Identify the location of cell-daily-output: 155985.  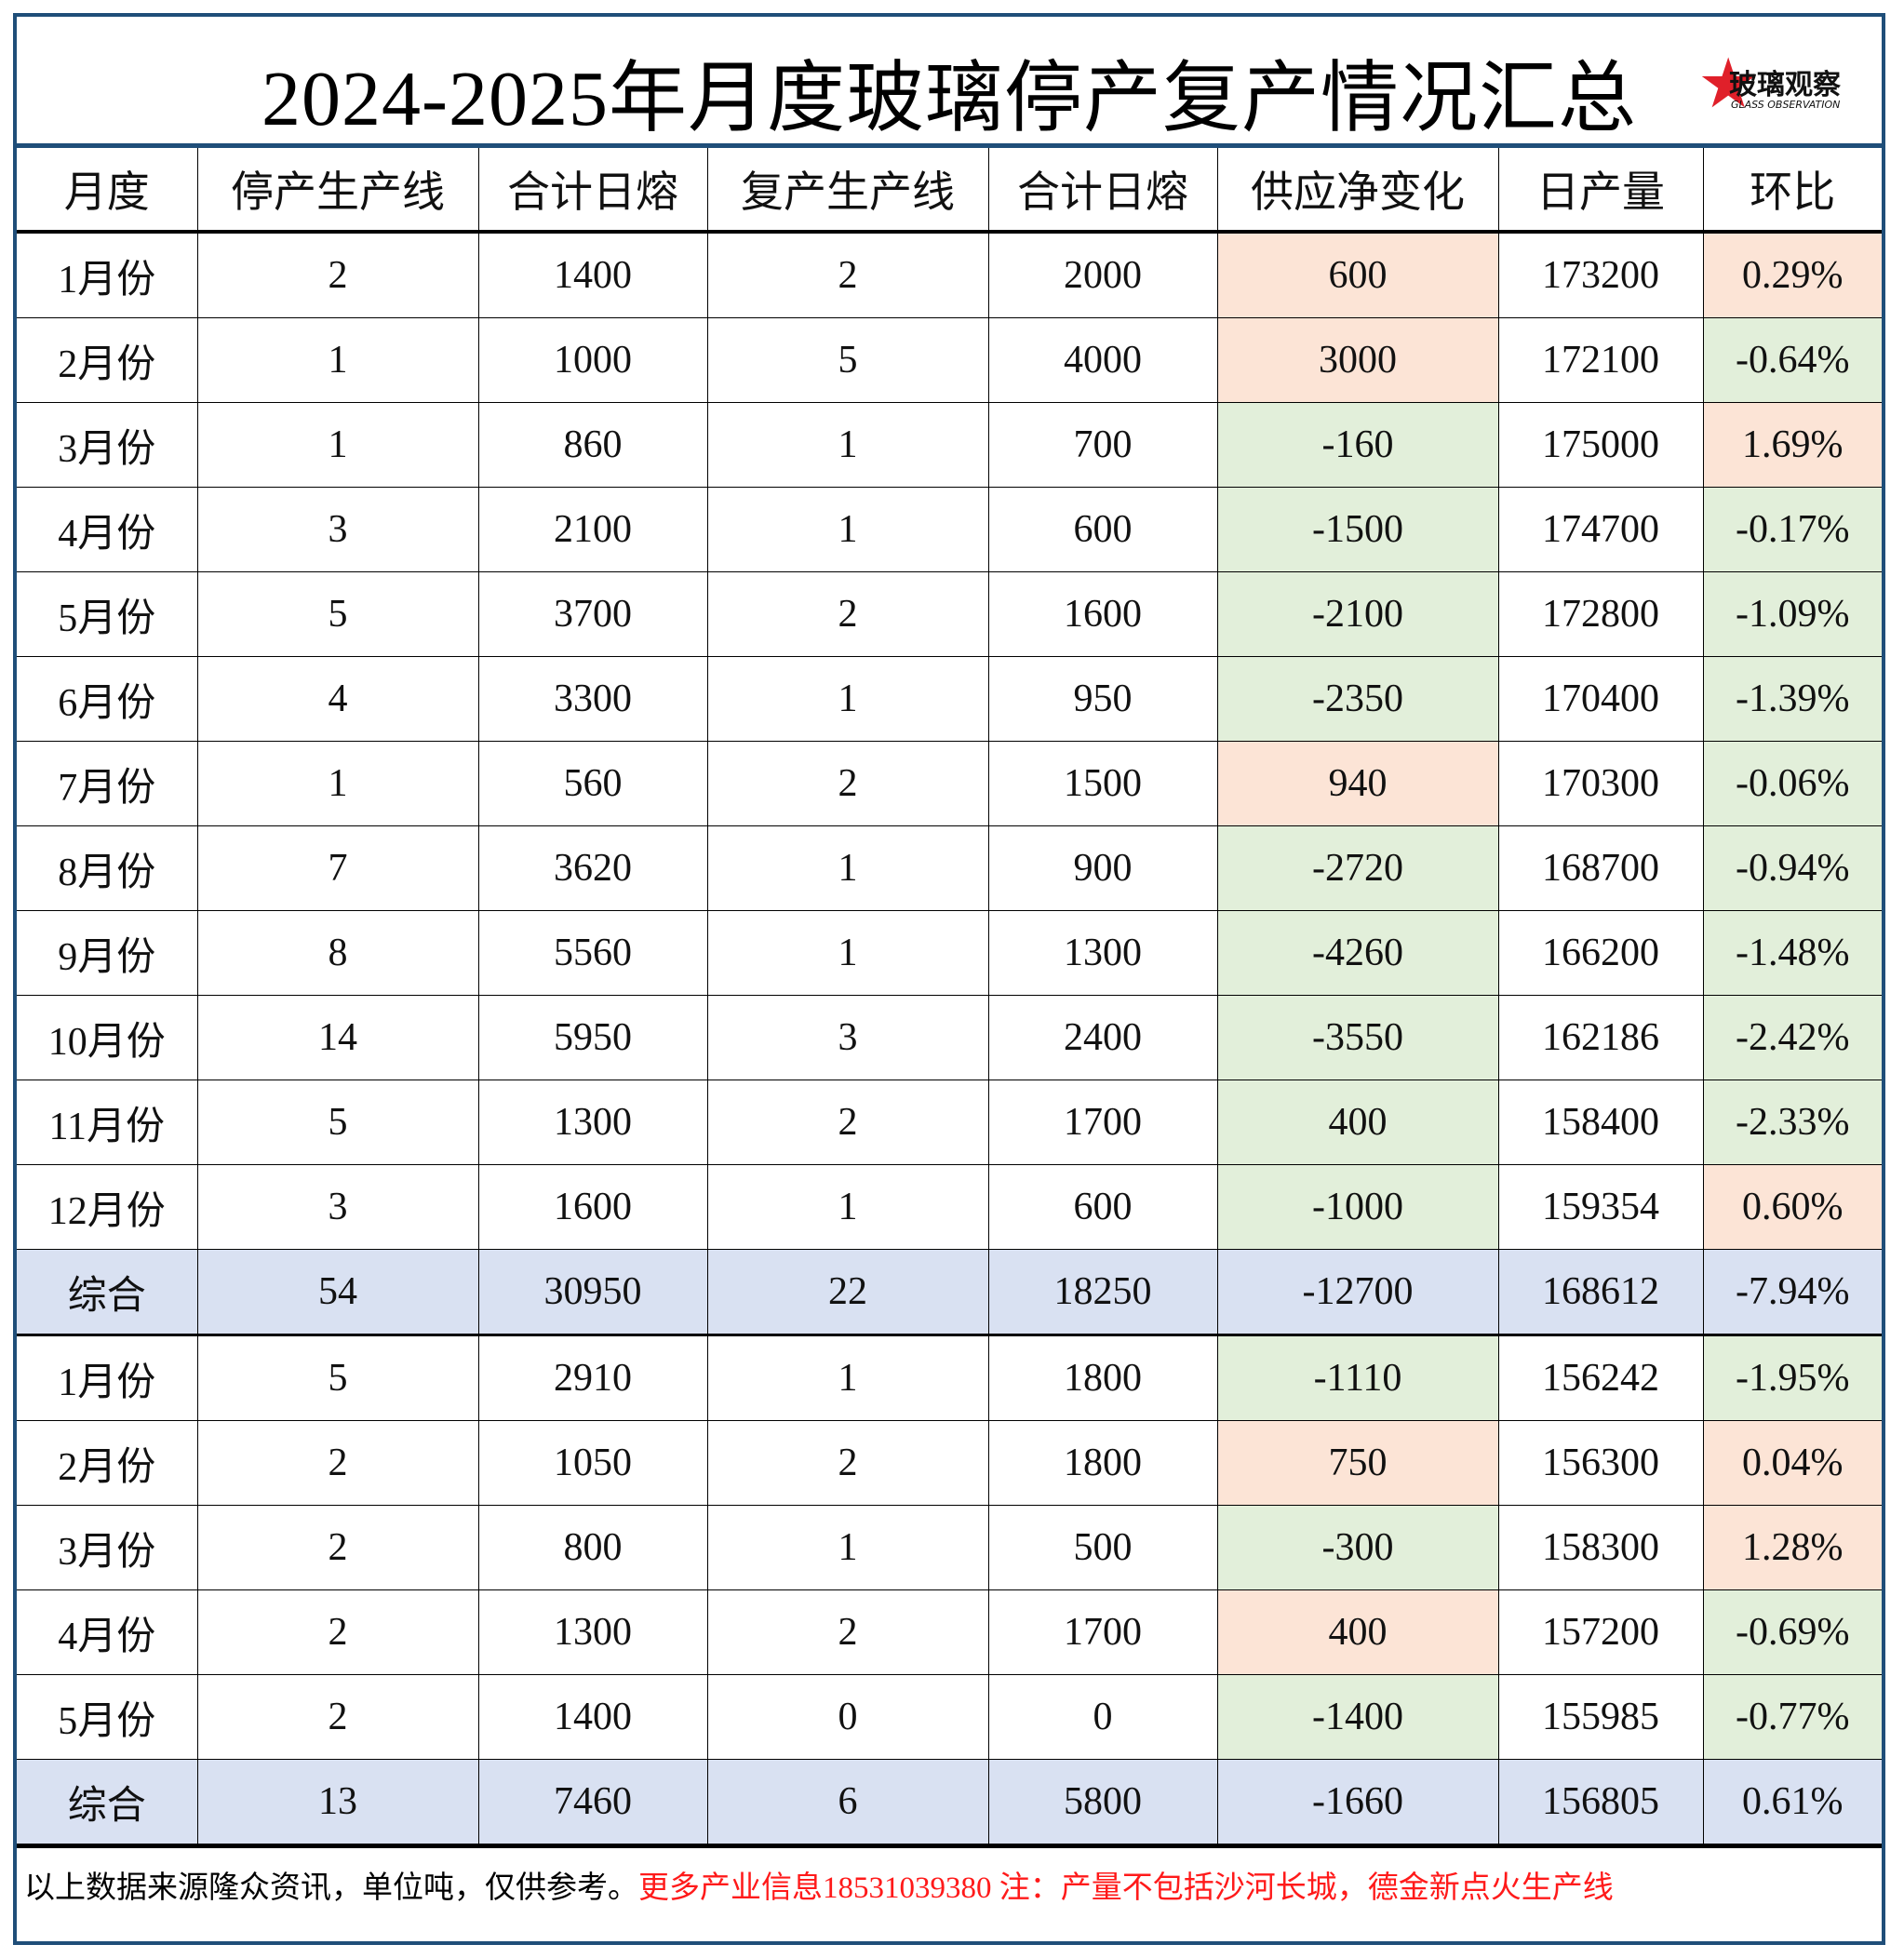
(1600, 1717).